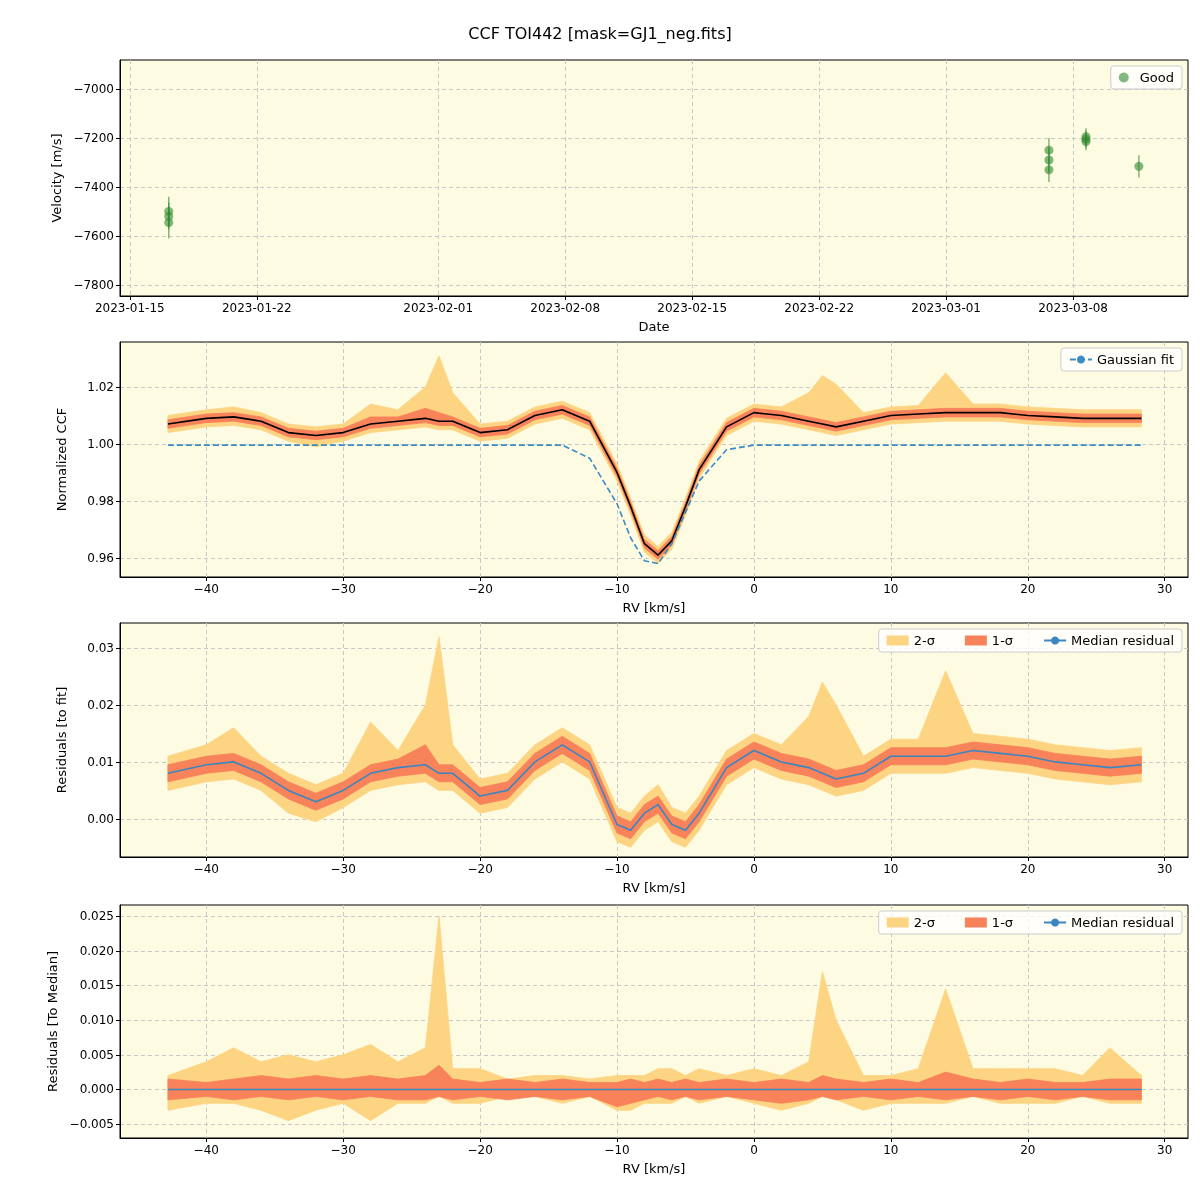 This screenshot has height=1200, width=1200. Describe the element at coordinates (600, 33) in the screenshot. I see `chart-title: CCF TOI442 [mask=GJ1_neg.fits]` at that location.